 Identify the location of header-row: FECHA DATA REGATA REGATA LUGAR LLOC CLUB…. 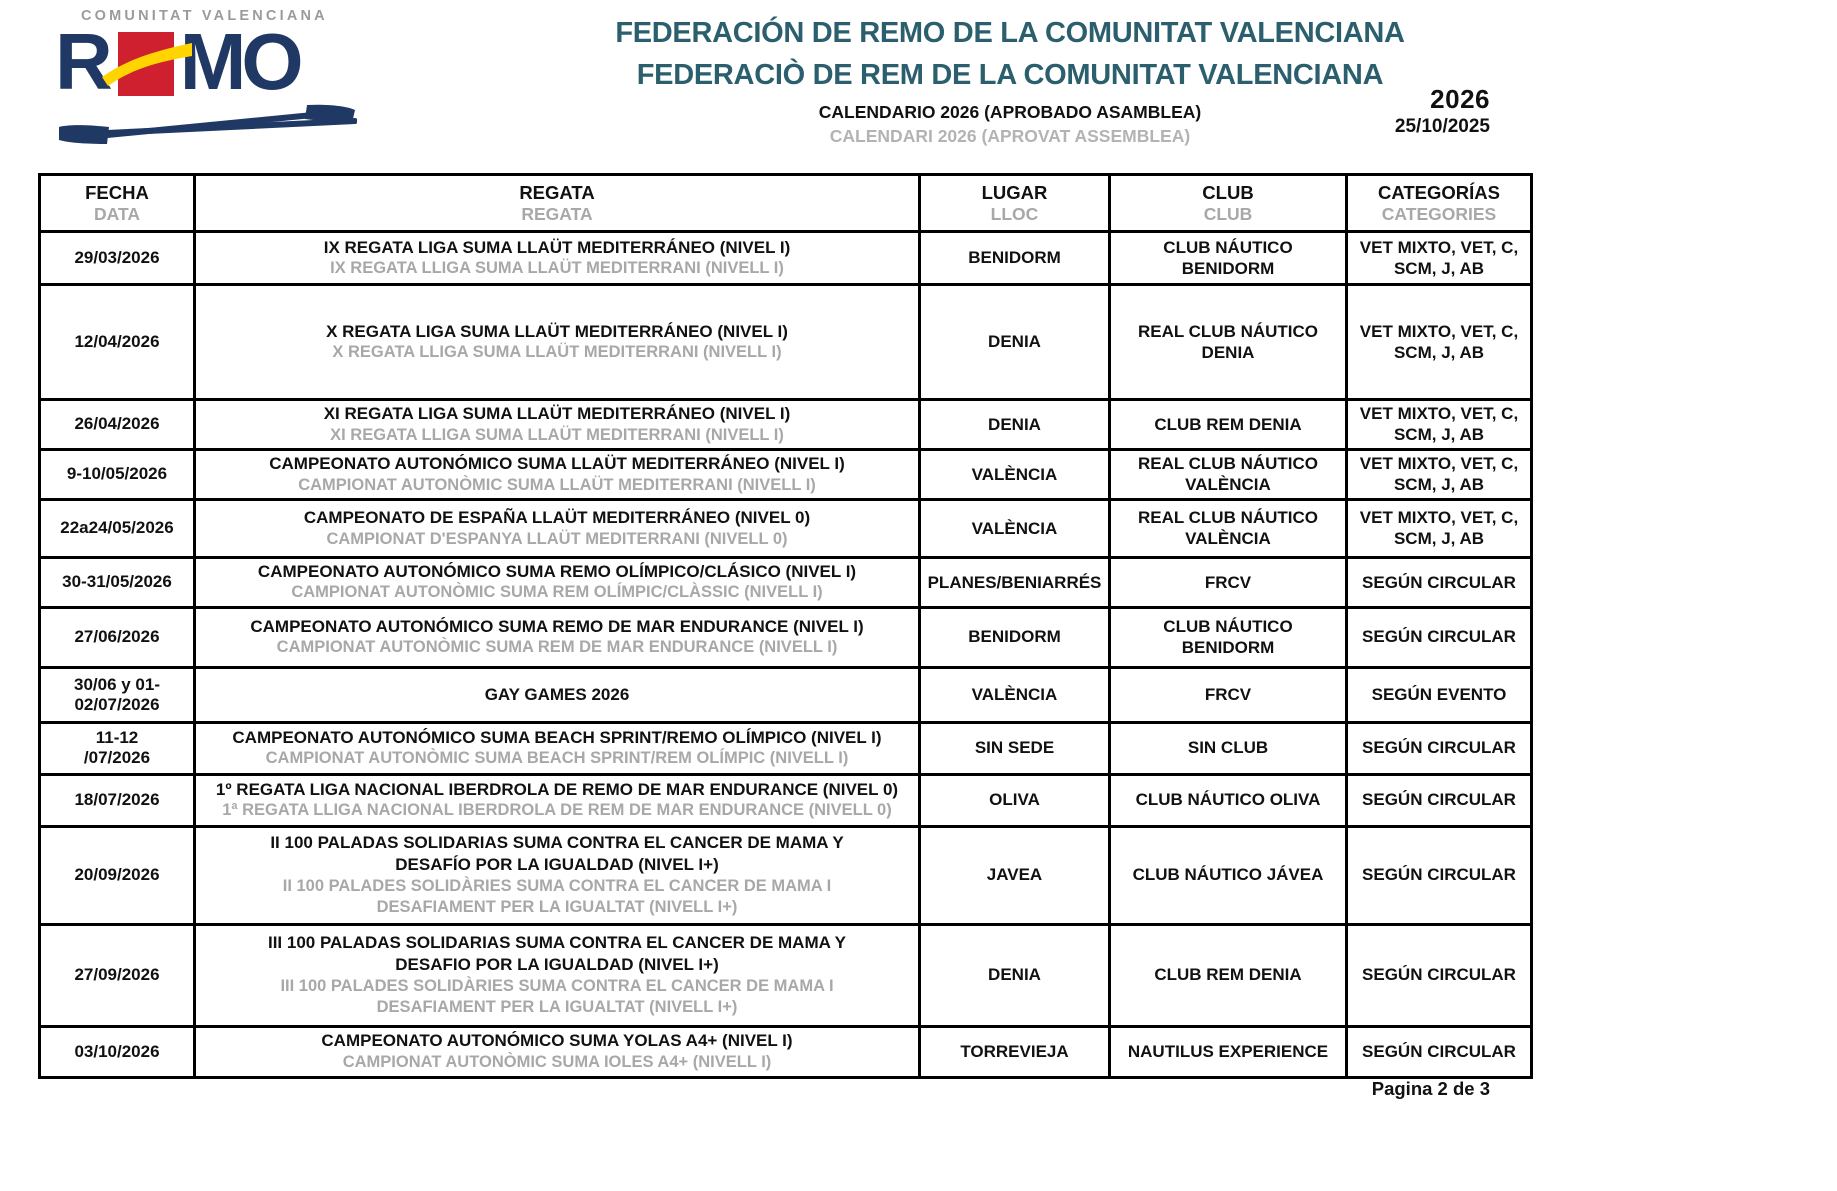
(785, 203).